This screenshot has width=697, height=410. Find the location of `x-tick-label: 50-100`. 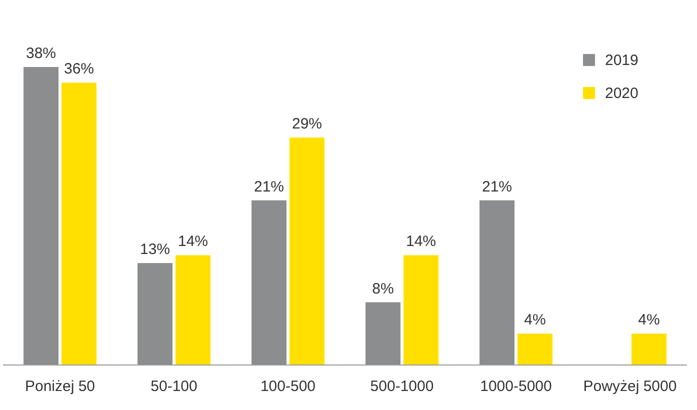

x-tick-label: 50-100 is located at coordinates (174, 386).